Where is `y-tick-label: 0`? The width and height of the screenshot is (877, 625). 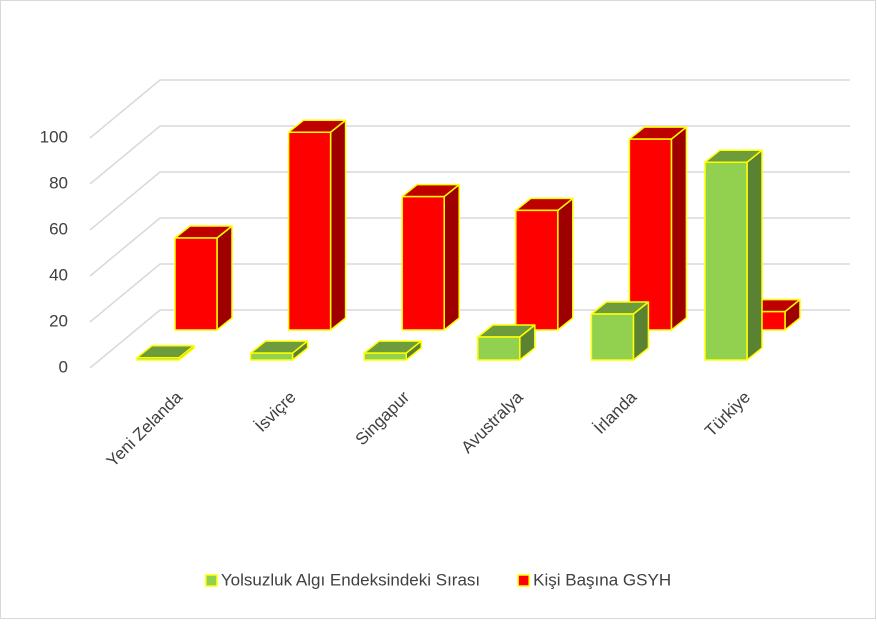
y-tick-label: 0 is located at coordinates (63, 366).